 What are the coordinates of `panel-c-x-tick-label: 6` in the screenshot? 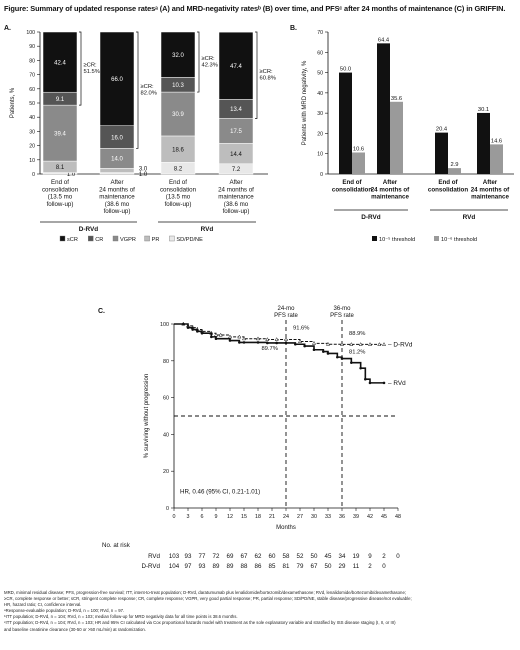 It's located at (202, 517).